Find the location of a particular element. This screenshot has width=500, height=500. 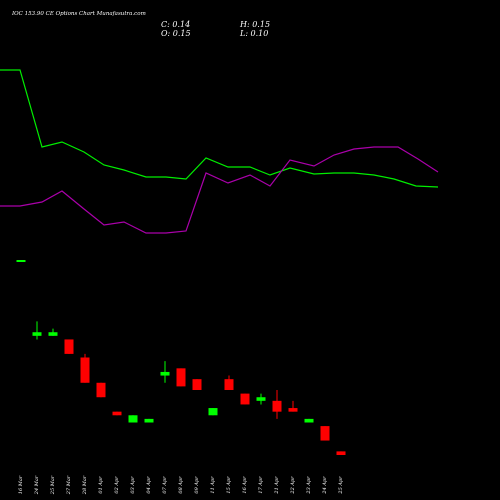

x-tick-label: 15 Apr is located at coordinates (229, 485).